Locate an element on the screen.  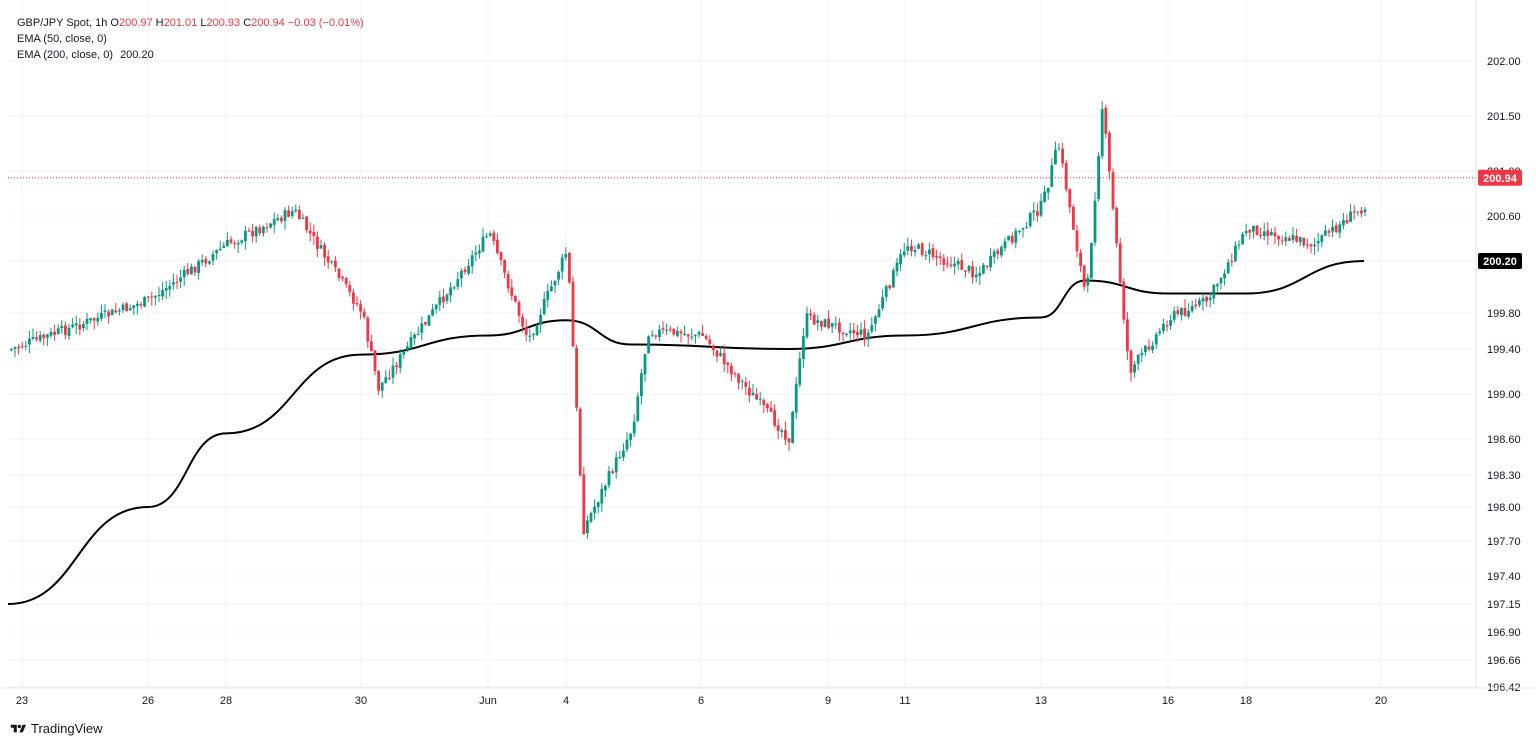
time-axis: 23 26 28 30 Jun 4 6 9 11 13 16 18 20 is located at coordinates (768, 697).